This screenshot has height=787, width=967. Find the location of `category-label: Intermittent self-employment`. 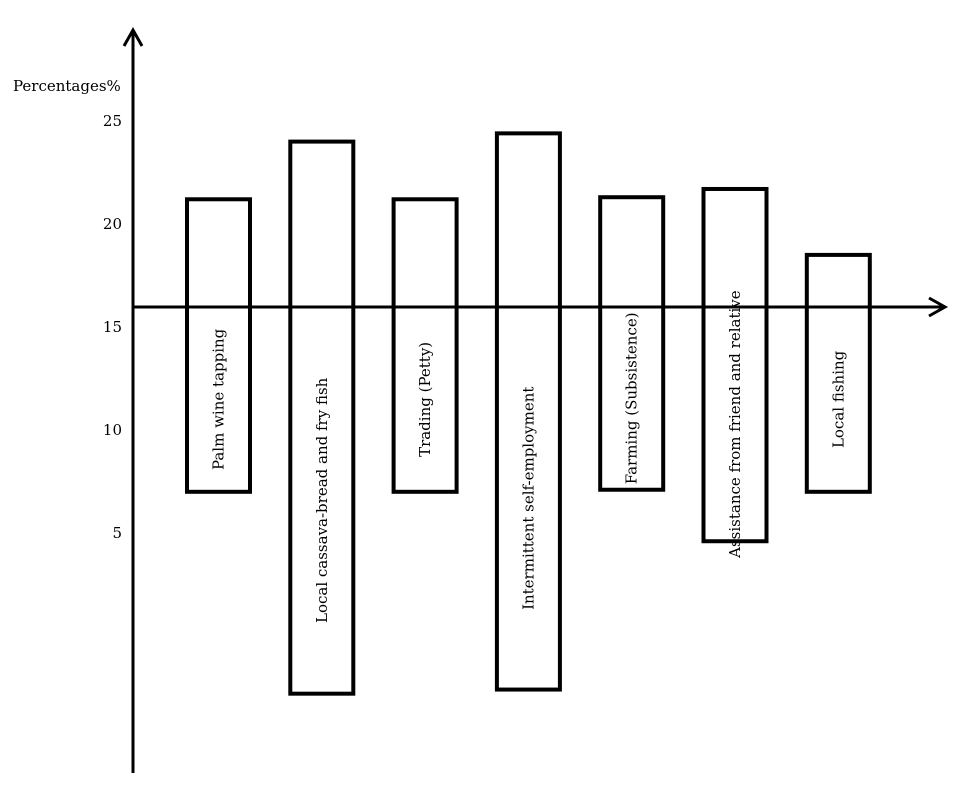

category-label: Intermittent self-employment is located at coordinates (528, 498).